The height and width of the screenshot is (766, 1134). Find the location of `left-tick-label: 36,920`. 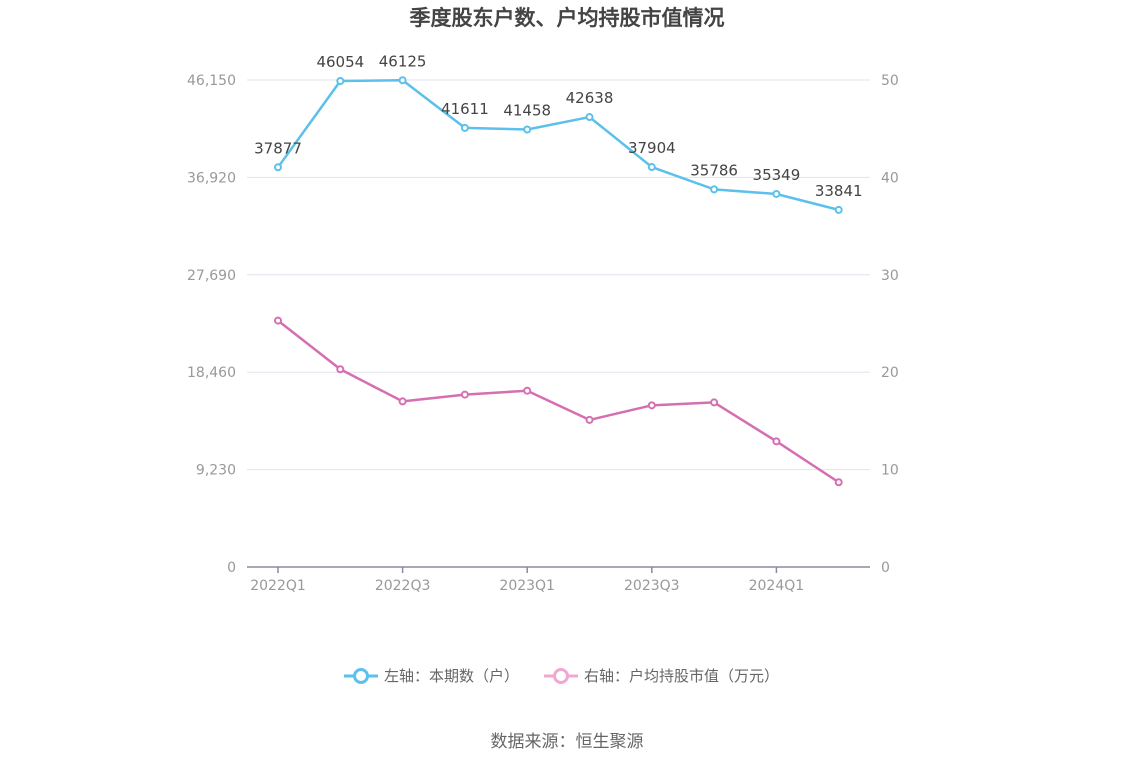

left-tick-label: 36,920 is located at coordinates (211, 178).